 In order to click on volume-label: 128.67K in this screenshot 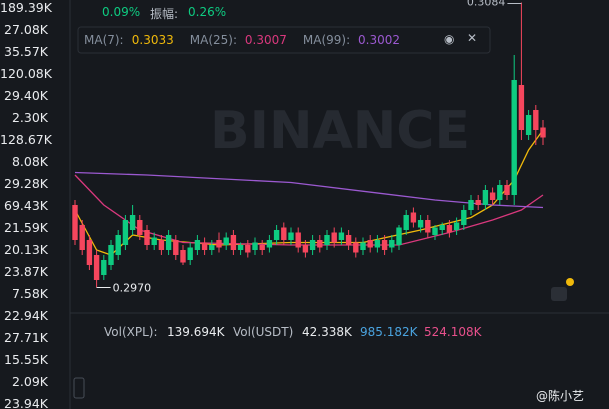, I will do `click(26, 139)`.